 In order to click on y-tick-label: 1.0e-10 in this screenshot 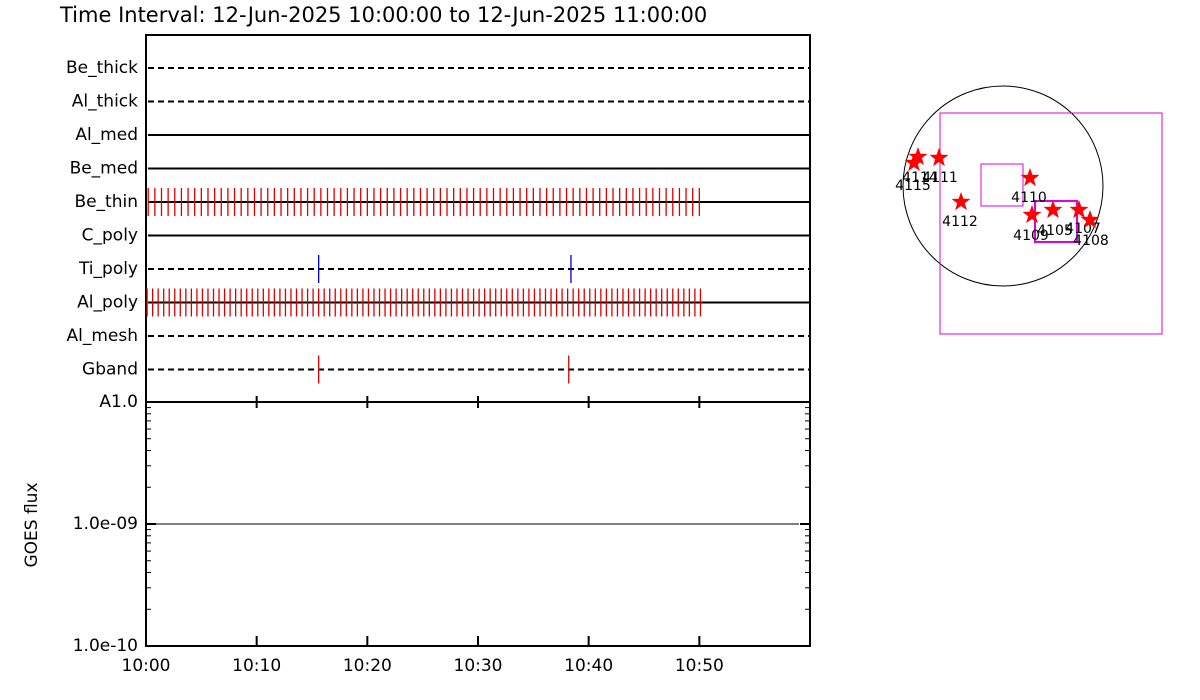, I will do `click(105, 646)`.